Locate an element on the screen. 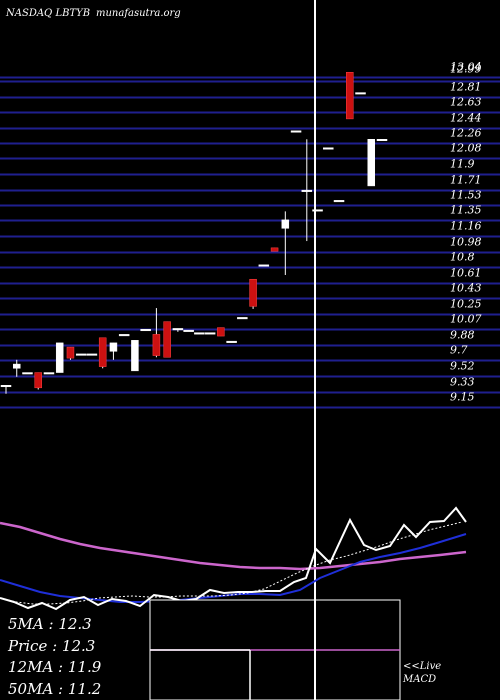 The image size is (500, 700). ma5-line is located at coordinates (231, 563).